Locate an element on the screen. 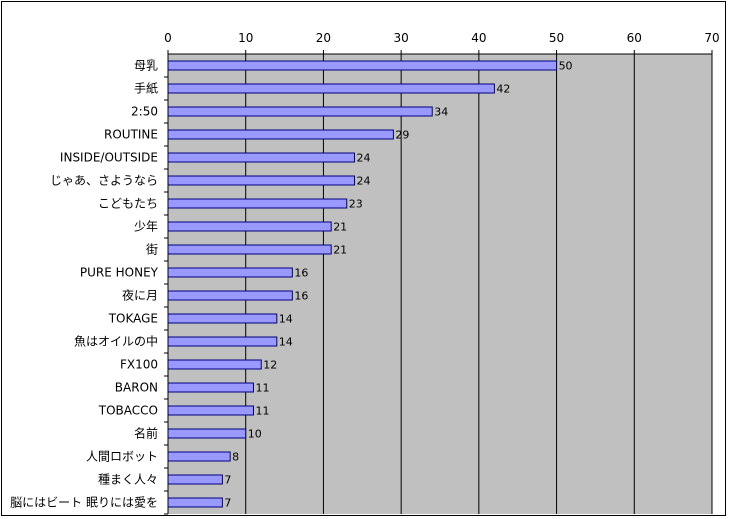 Image resolution: width=729 pixels, height=519 pixels. category-label: 少年 is located at coordinates (146, 227).